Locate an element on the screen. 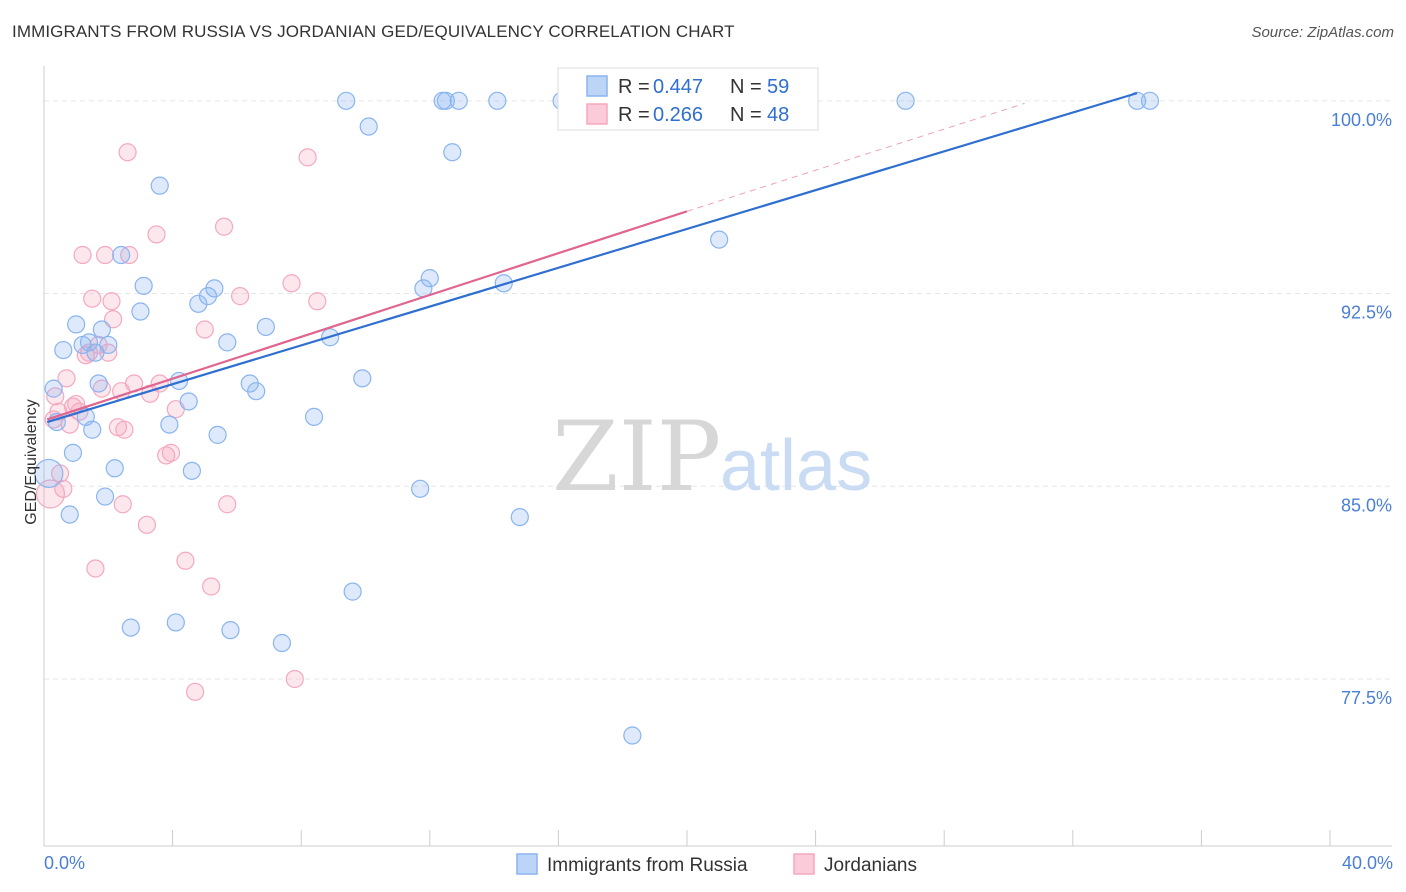 Image resolution: width=1406 pixels, height=892 pixels. y-tick-label: 85.0% is located at coordinates (1366, 505).